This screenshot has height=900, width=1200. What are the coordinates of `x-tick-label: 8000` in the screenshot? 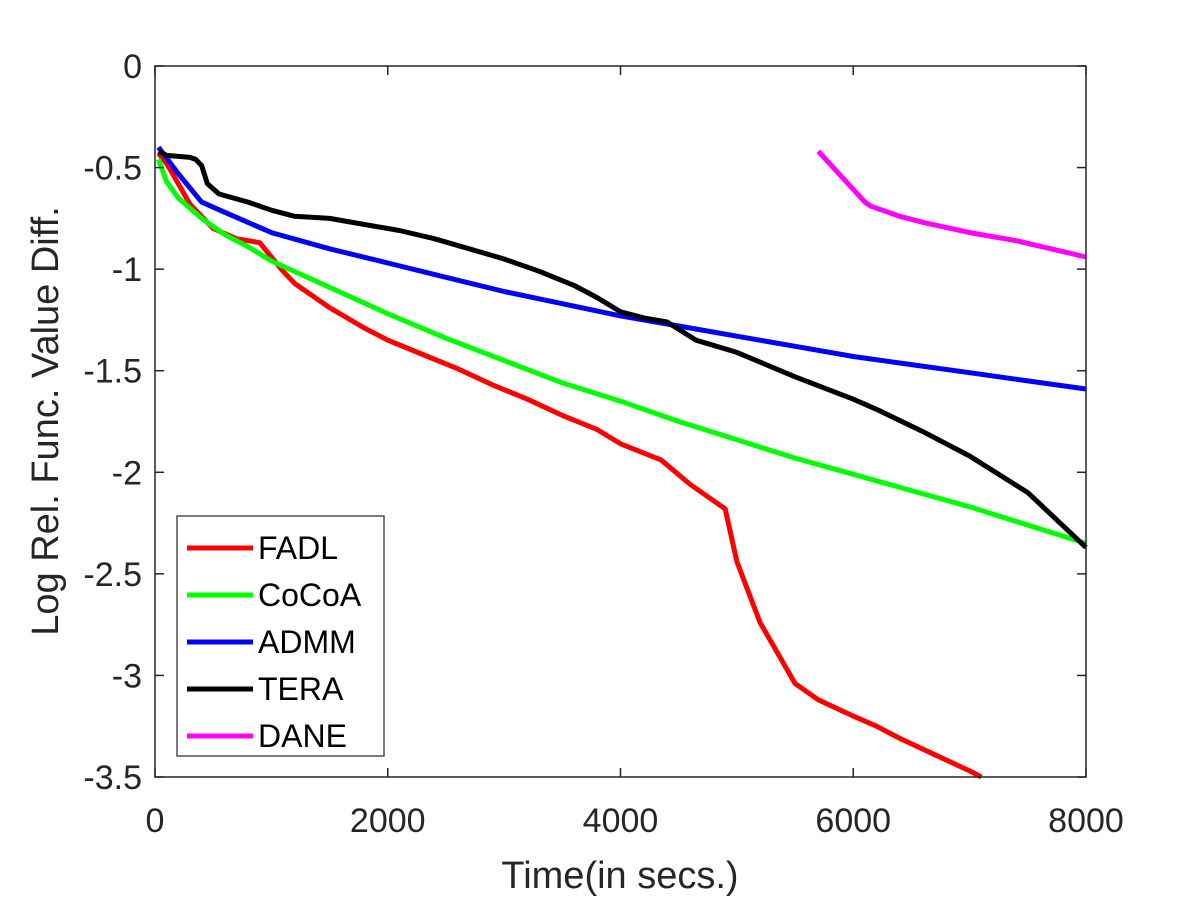 It's located at (1086, 821).